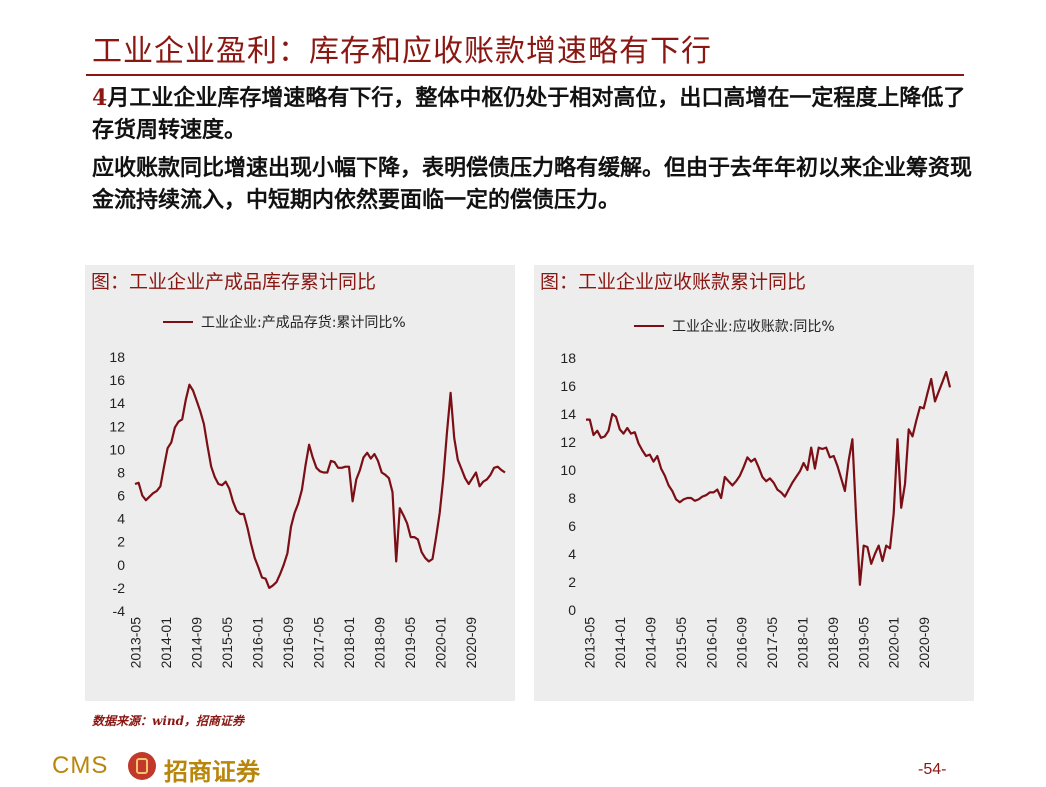 The height and width of the screenshot is (787, 1046). What do you see at coordinates (525, 75) in the screenshot?
I see `title-divider` at bounding box center [525, 75].